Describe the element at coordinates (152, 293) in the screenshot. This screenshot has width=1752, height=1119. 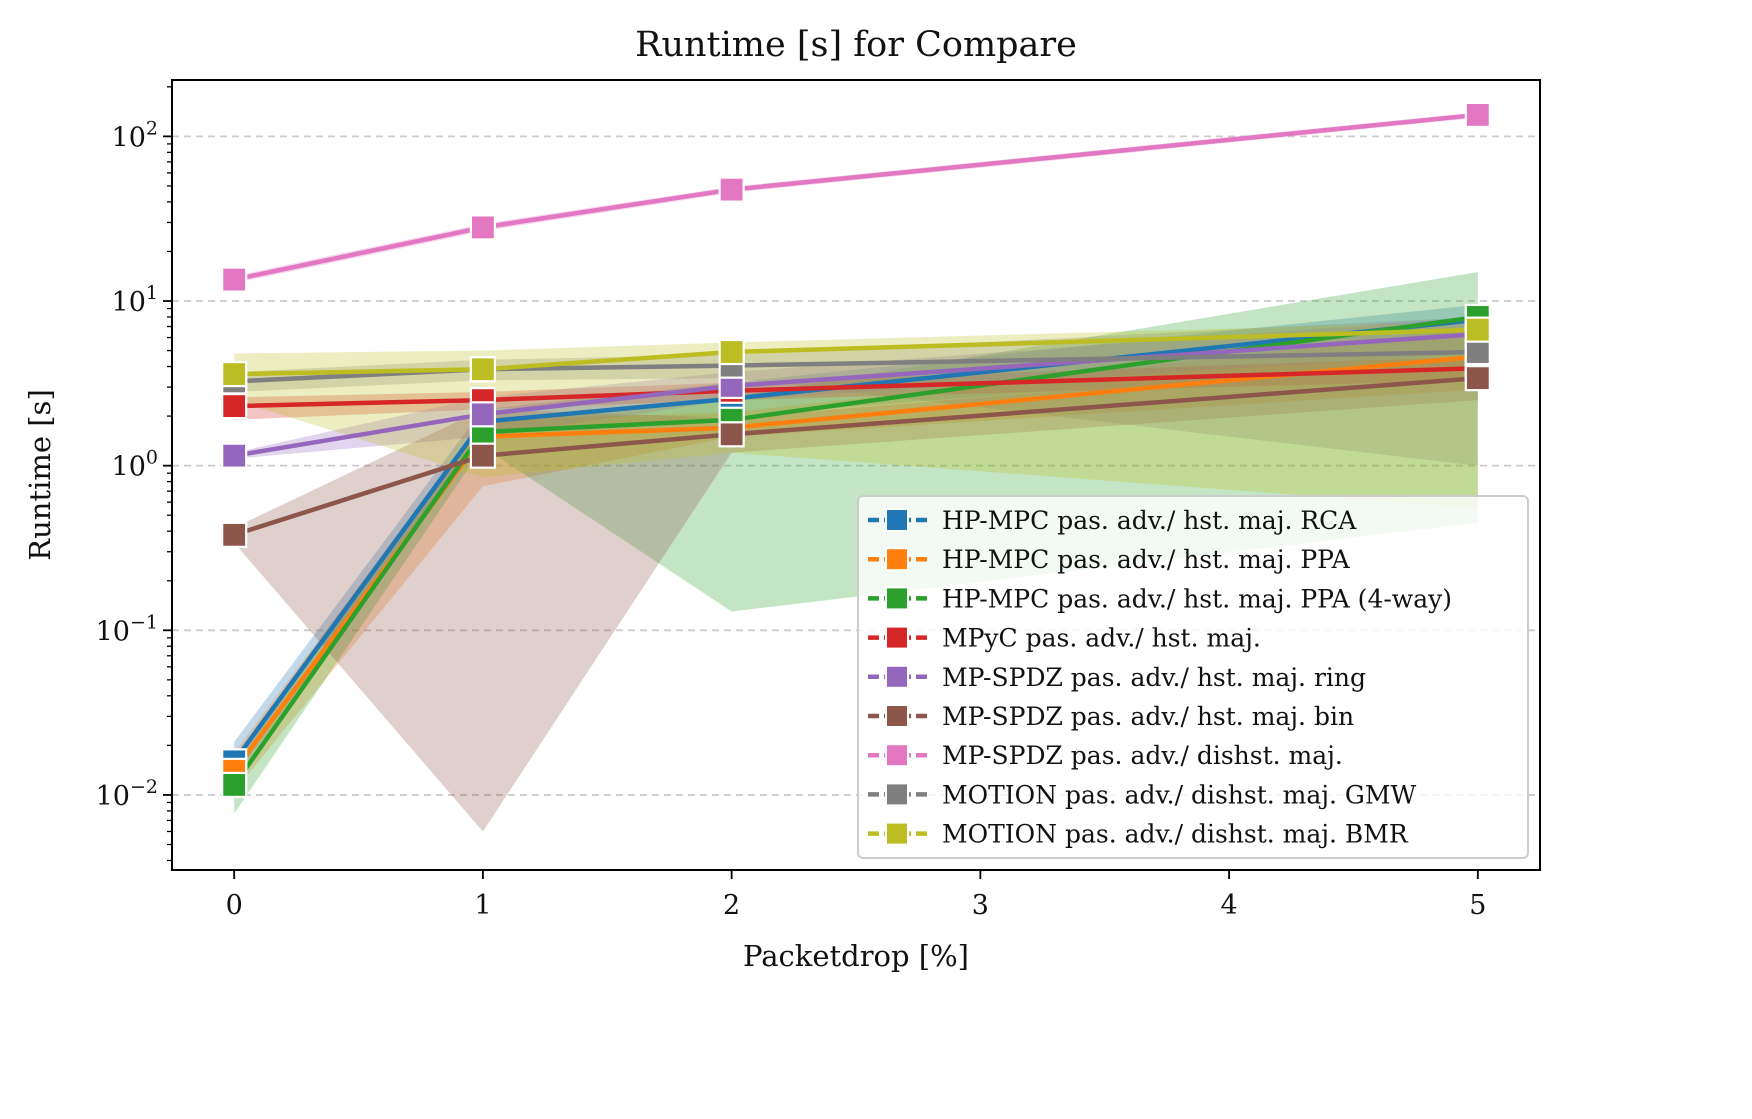
I see `y-tick-exponent: 1` at that location.